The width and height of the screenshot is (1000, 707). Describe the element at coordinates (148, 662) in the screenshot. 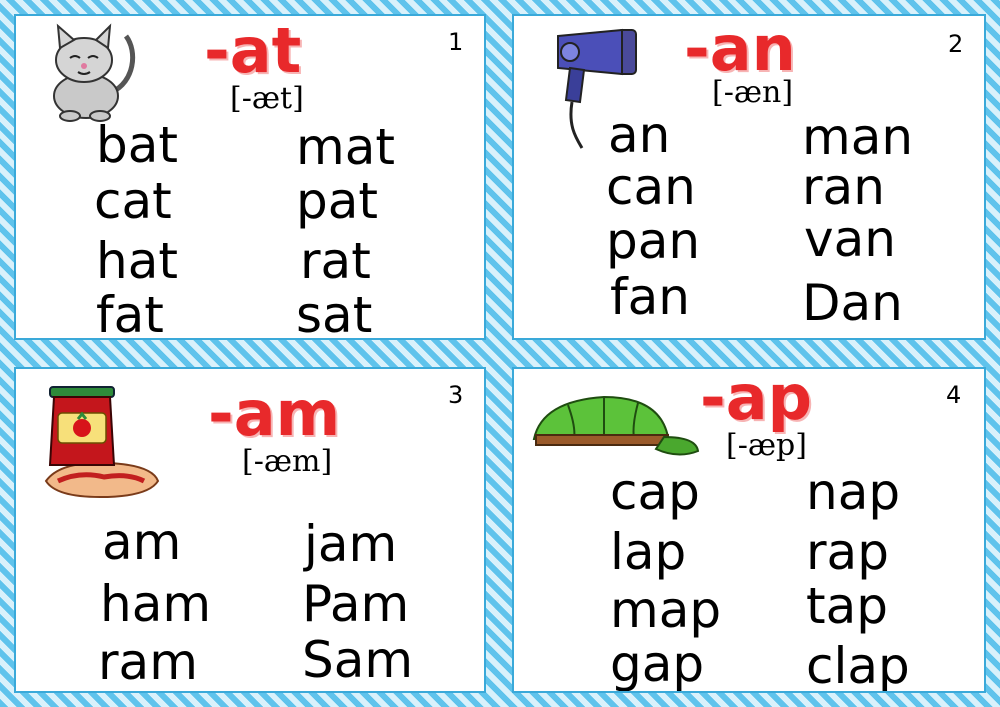

I see `word-item: ram` at that location.